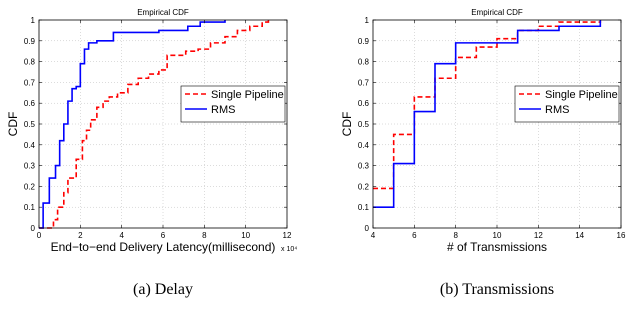 The height and width of the screenshot is (320, 636). I want to click on x-tick-label: 16, so click(621, 235).